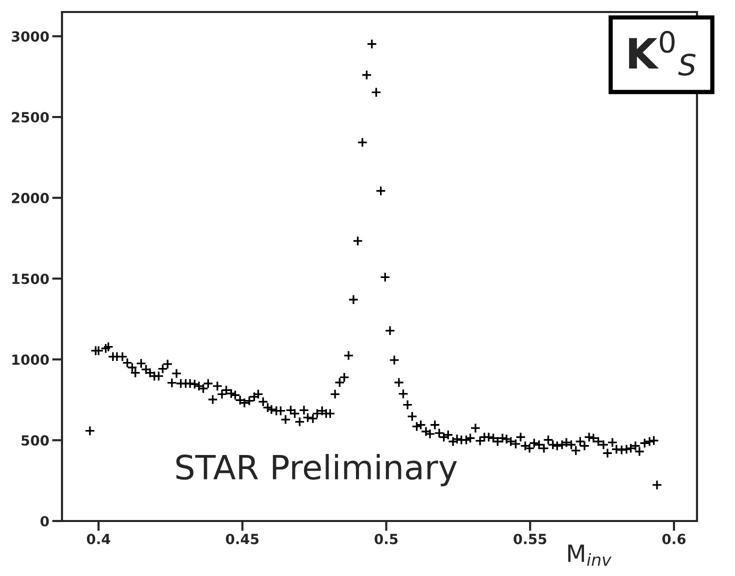 The height and width of the screenshot is (576, 735). Describe the element at coordinates (30, 117) in the screenshot. I see `y-tick-label: 2500` at that location.